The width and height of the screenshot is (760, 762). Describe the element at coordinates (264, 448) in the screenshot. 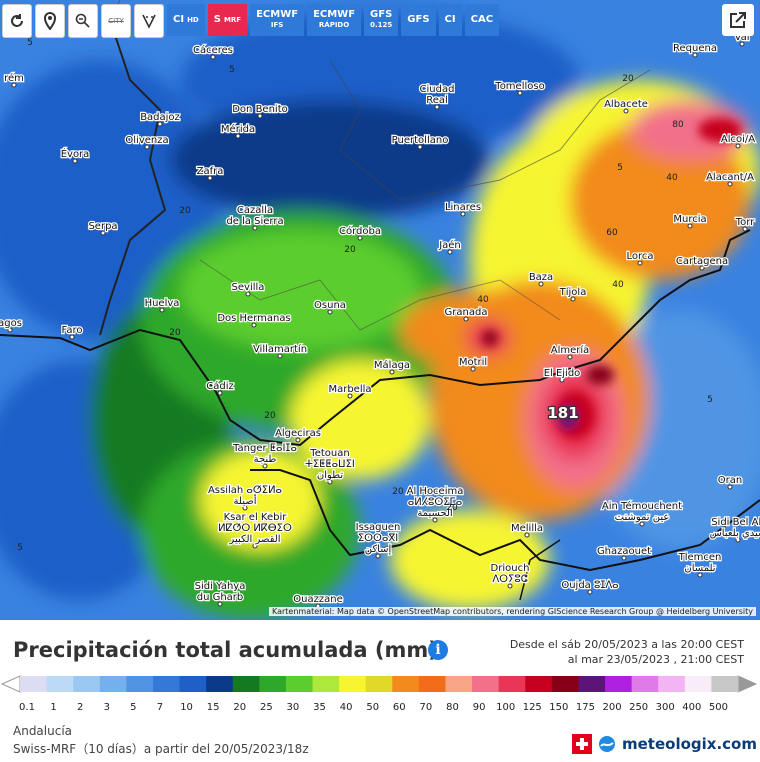

I see `city-label-line: Tanger ⵟⴰⵏⵊⴰ` at that location.